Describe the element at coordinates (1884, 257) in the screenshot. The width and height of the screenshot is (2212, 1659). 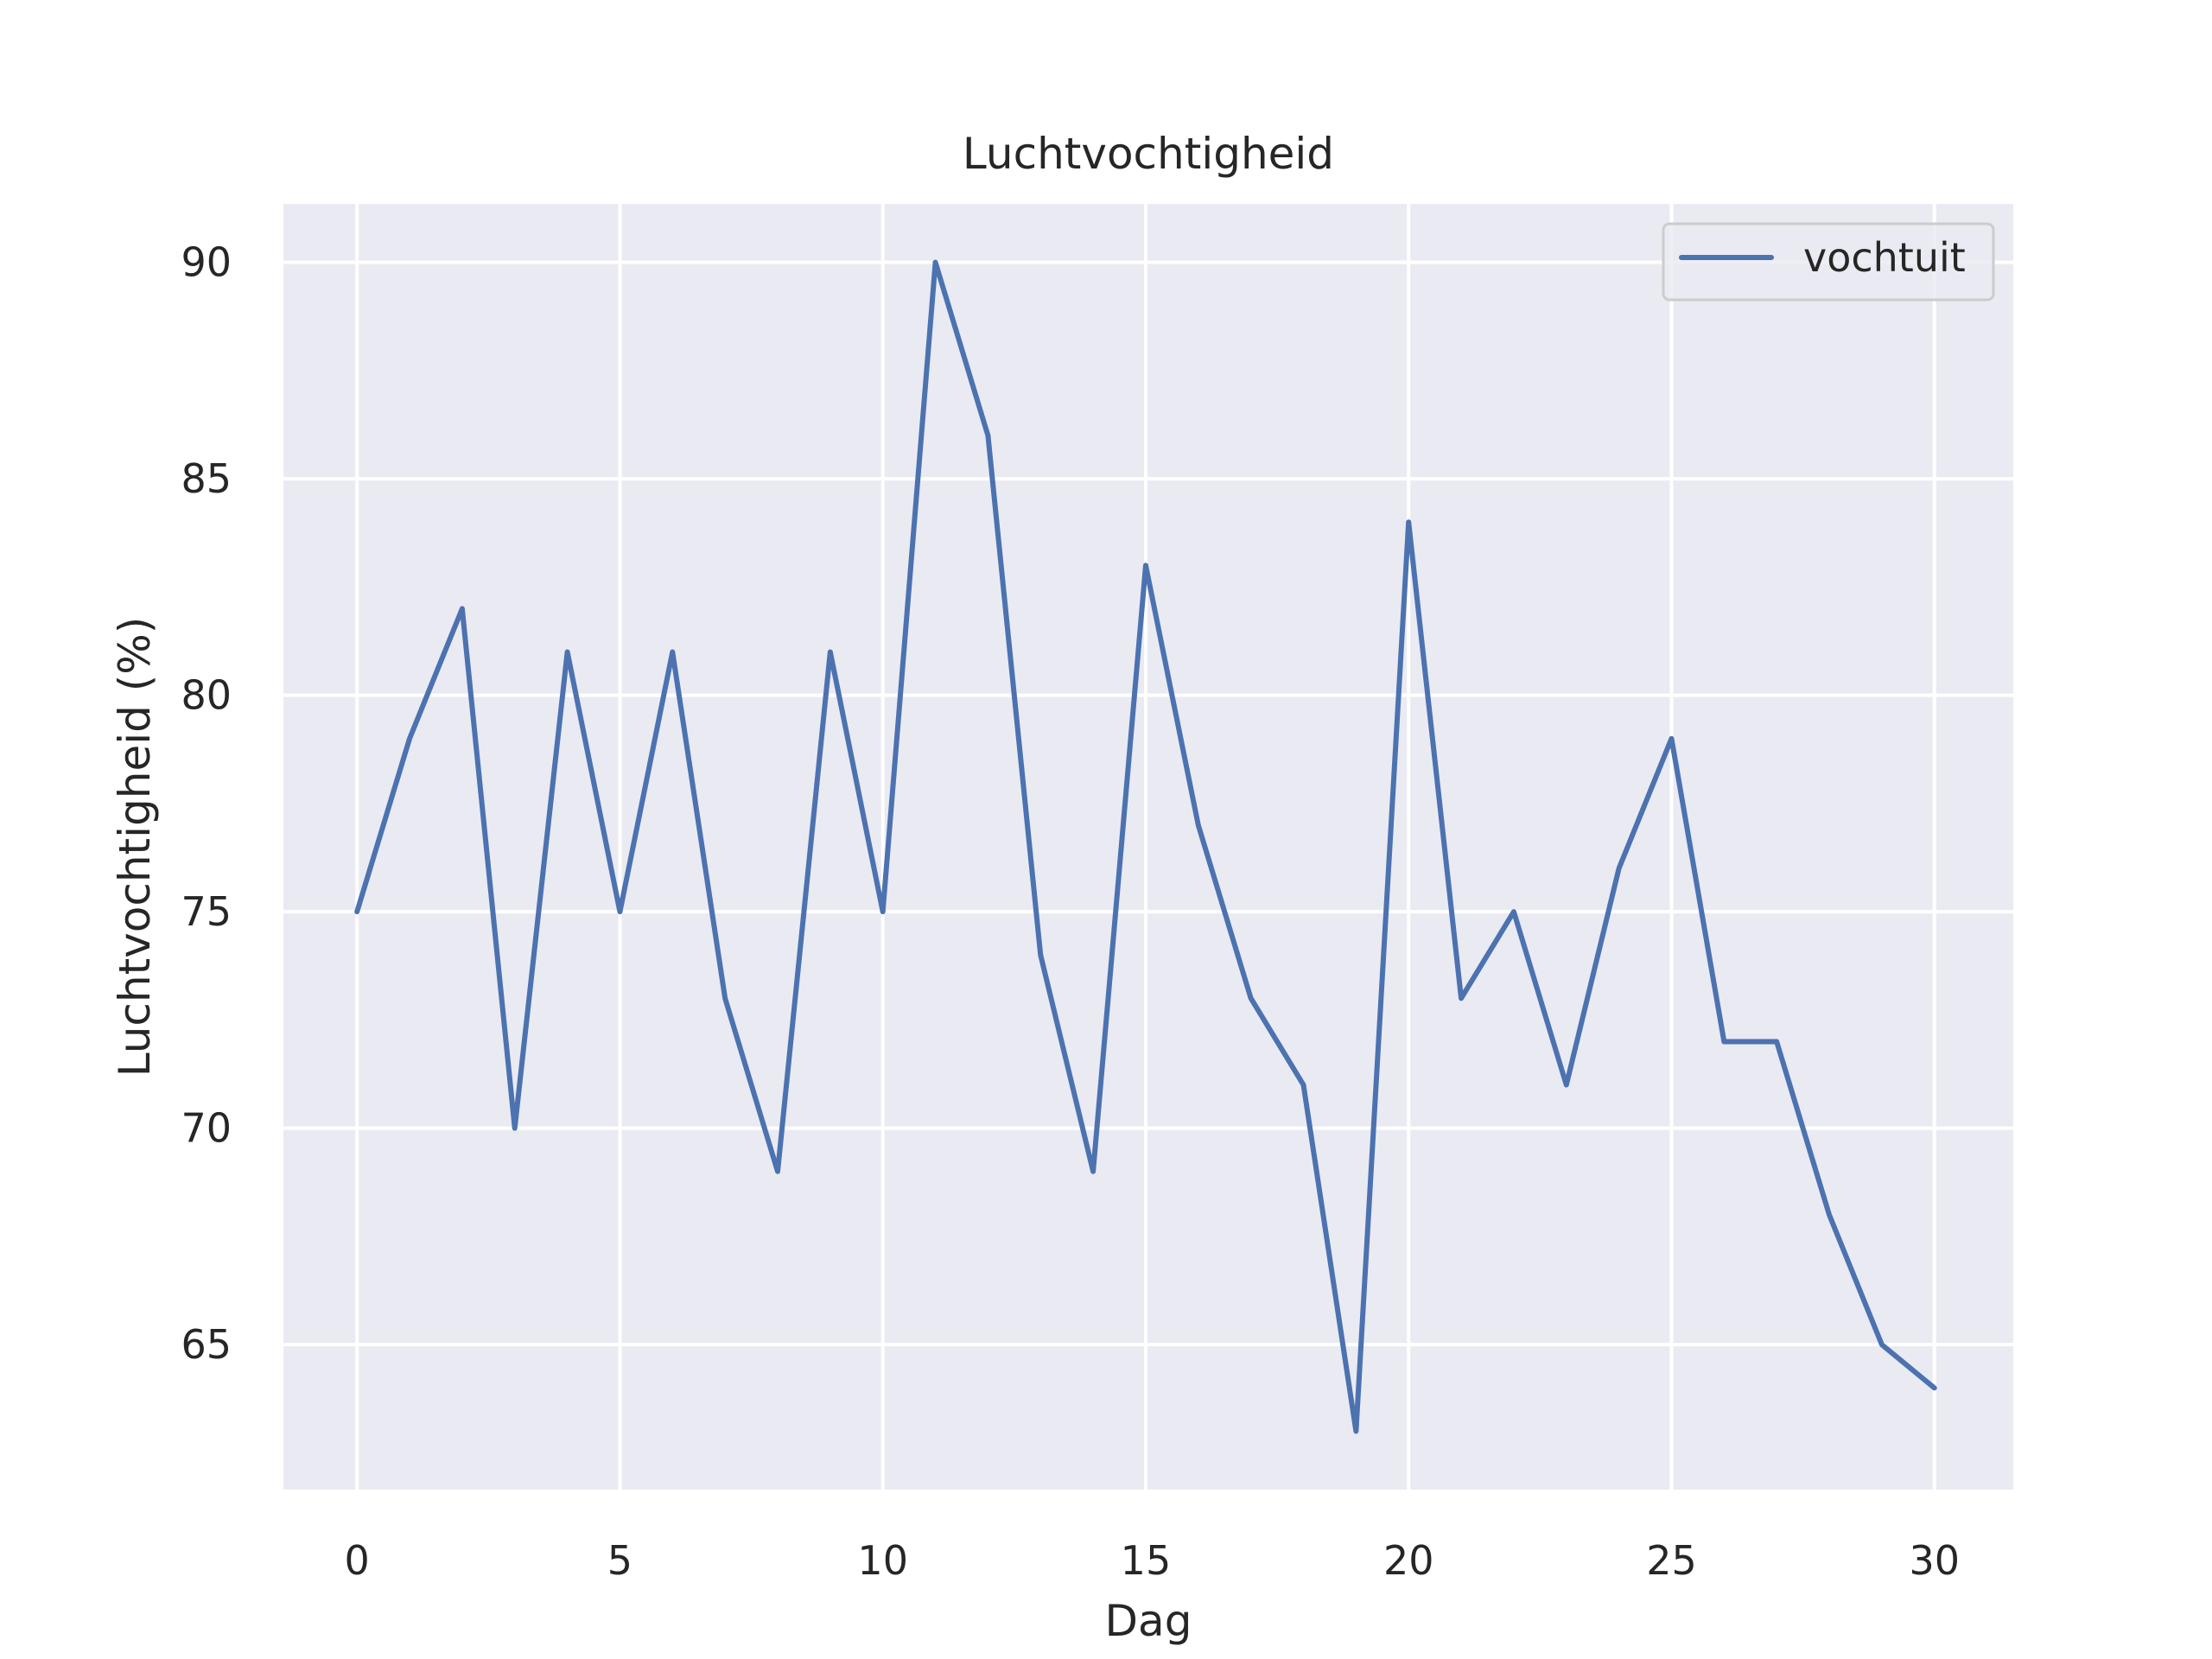
I see `legend-label: vochtuit` at that location.